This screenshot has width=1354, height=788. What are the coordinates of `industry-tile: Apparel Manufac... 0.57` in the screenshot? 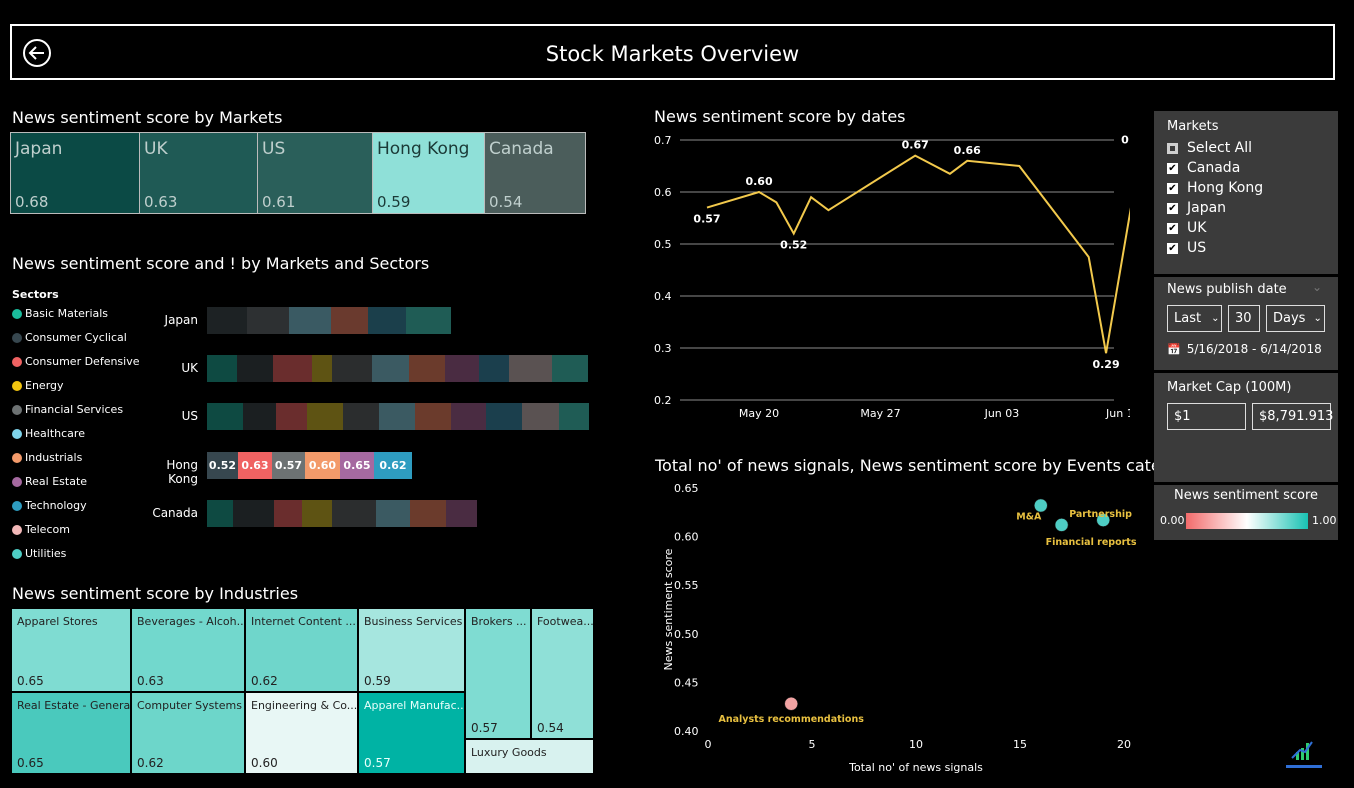 It's located at (411, 733).